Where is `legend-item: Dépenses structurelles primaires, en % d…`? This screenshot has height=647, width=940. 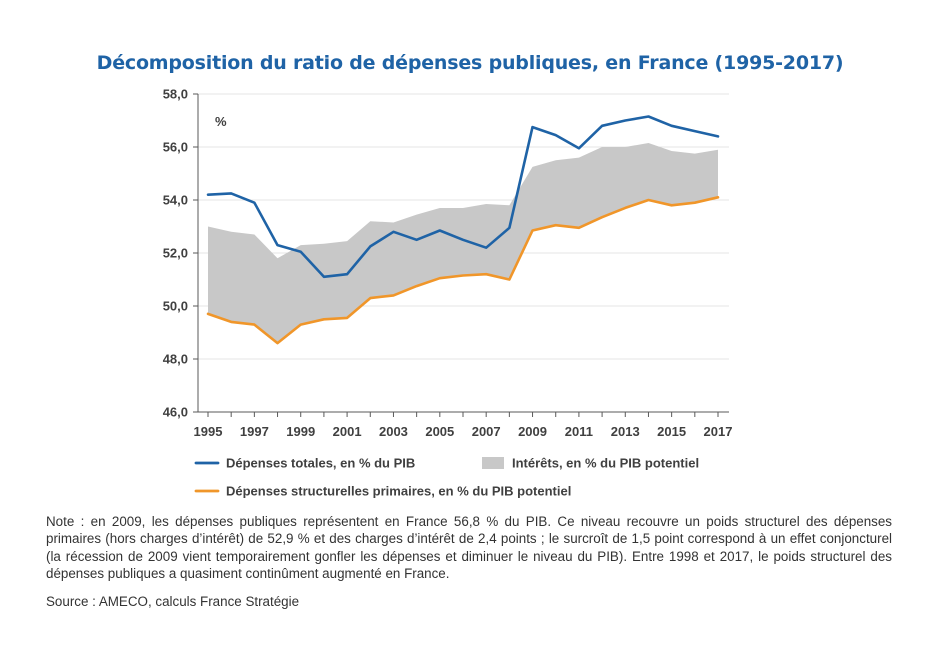 legend-item: Dépenses structurelles primaires, en % d… is located at coordinates (382, 491).